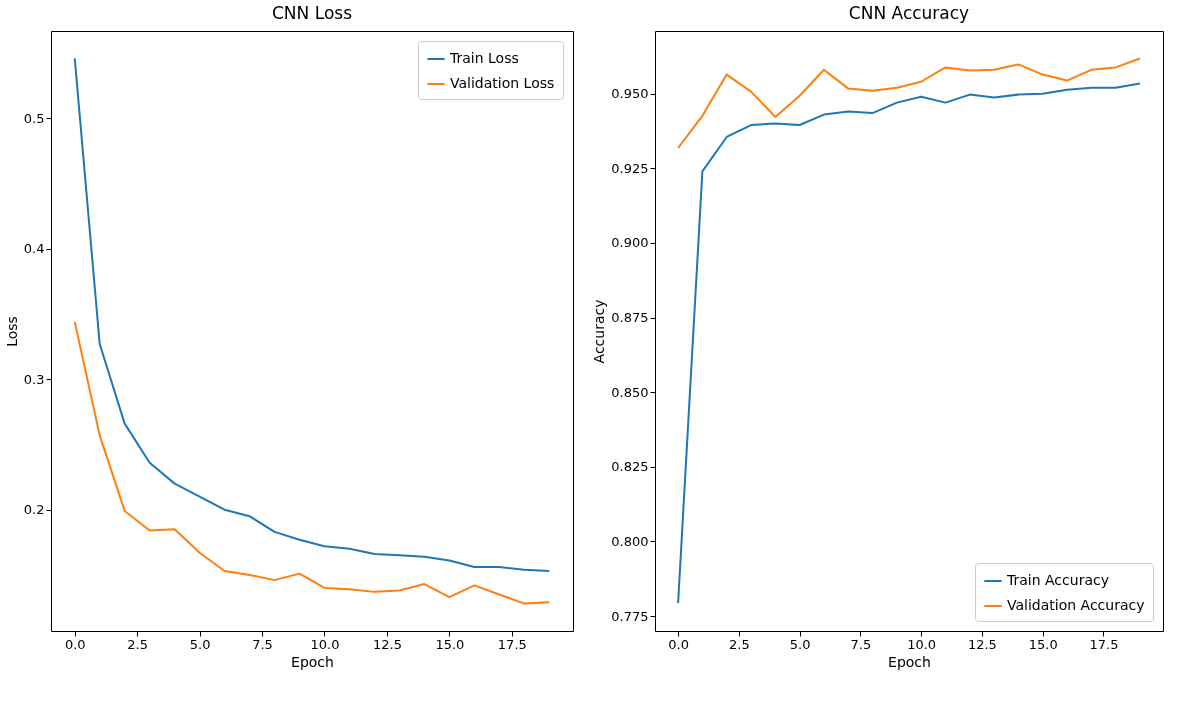 The height and width of the screenshot is (701, 1198). Describe the element at coordinates (630, 94) in the screenshot. I see `y-tick-label: 0.950` at that location.